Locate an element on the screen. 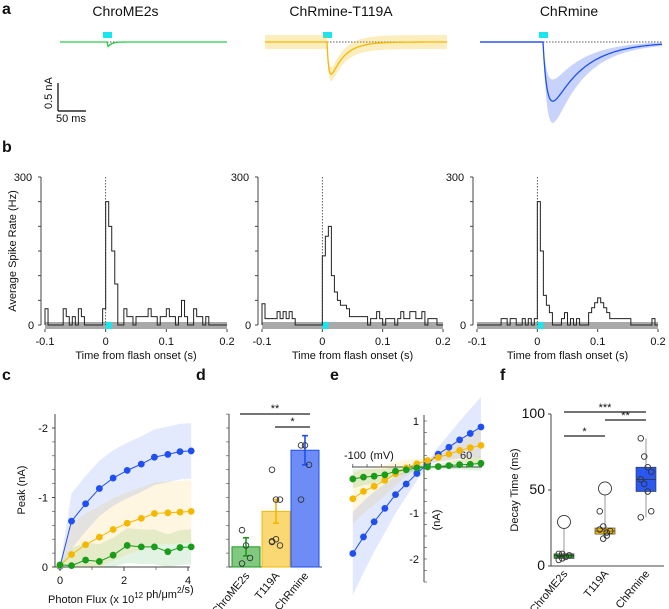  bar-ChRmine is located at coordinates (305, 508).